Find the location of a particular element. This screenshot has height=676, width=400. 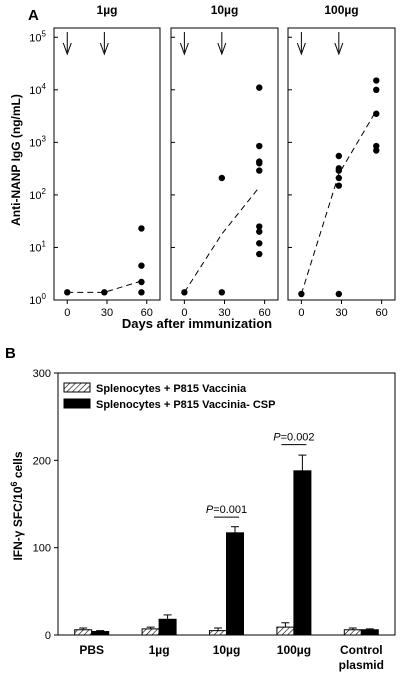

panel-a-subpanel-title: 100µg is located at coordinates (341, 10).